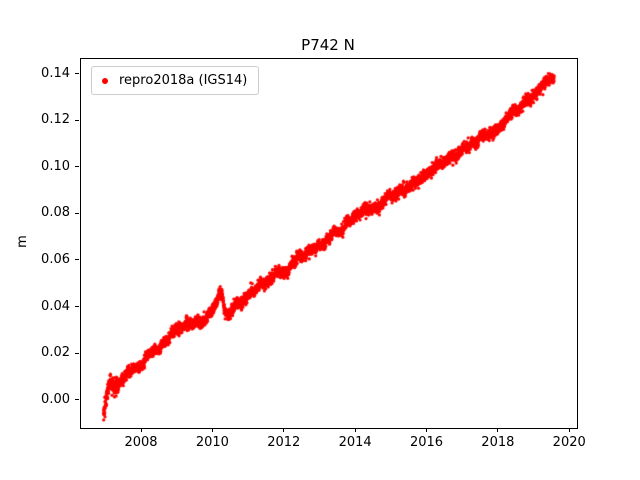  Describe the element at coordinates (183, 80) in the screenshot. I see `legend-label: repro2018a (IGS14)` at that location.